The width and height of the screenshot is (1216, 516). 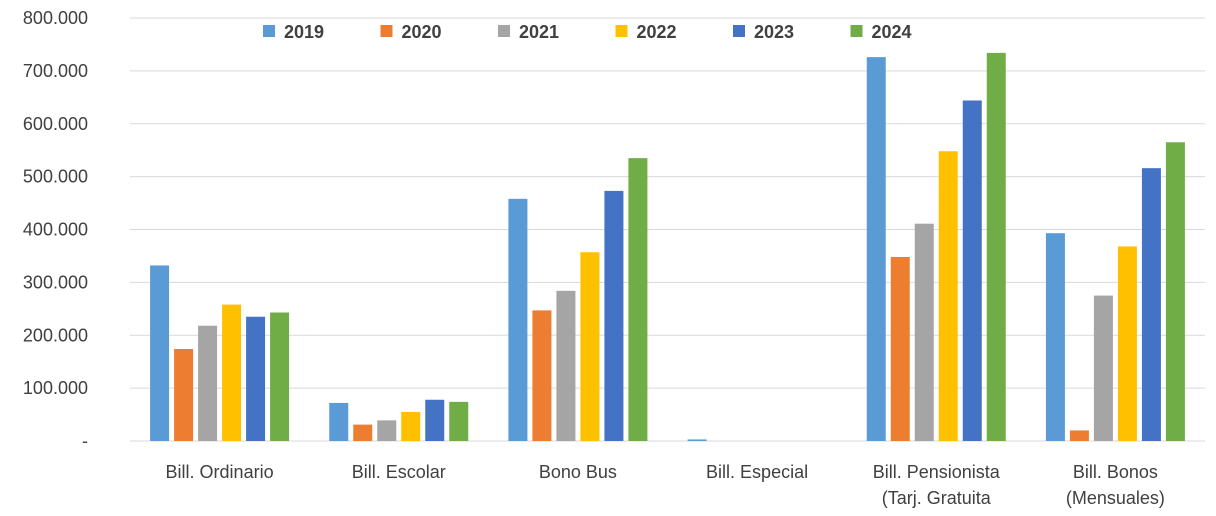 What do you see at coordinates (1115, 498) in the screenshot?
I see `x-category-label: (Mensuales)` at bounding box center [1115, 498].